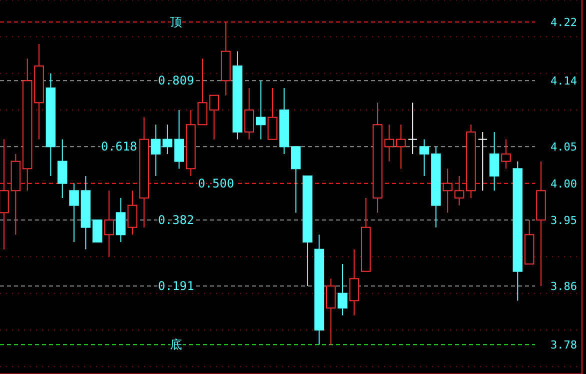 This screenshot has width=586, height=374. Describe the element at coordinates (176, 286) in the screenshot. I see `annotation: 0.191` at that location.